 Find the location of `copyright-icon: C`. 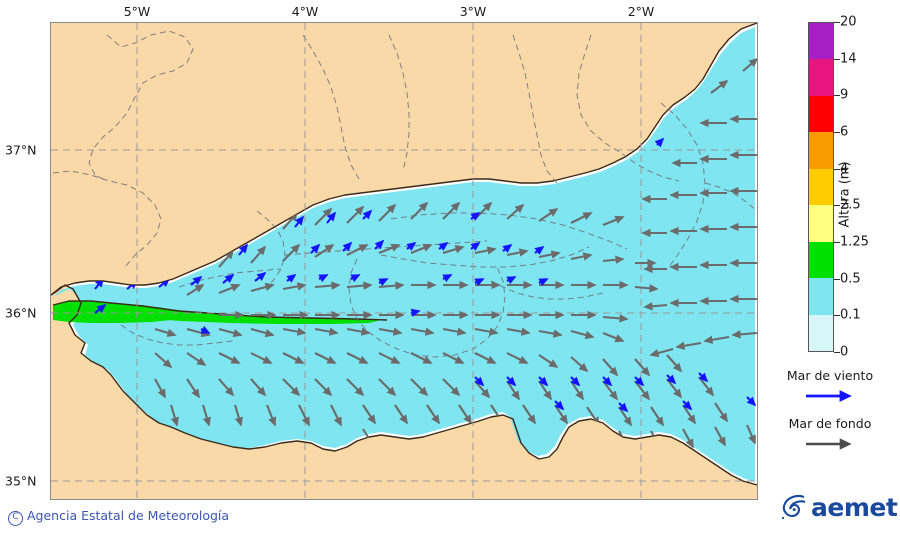

copyright-icon: C is located at coordinates (15, 518).